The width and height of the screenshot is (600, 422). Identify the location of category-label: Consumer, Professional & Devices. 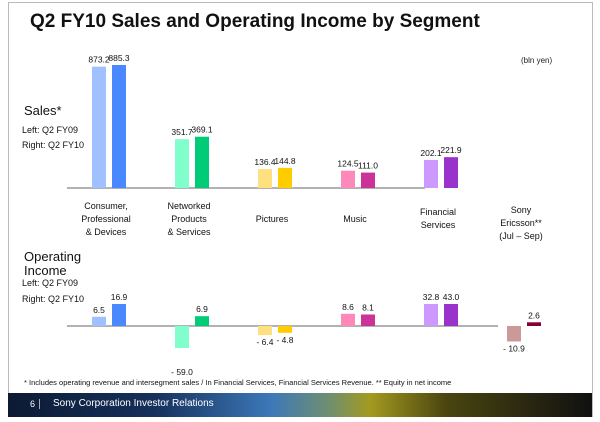
(106, 219).